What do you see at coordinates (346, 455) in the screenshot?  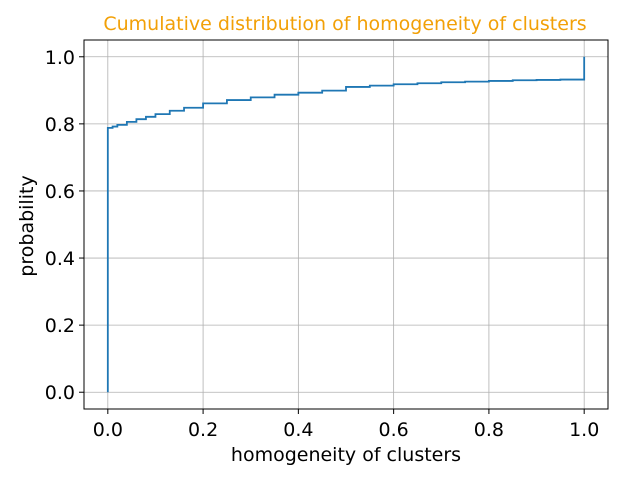 I see `x-axis-label: homogeneity of clusters` at bounding box center [346, 455].